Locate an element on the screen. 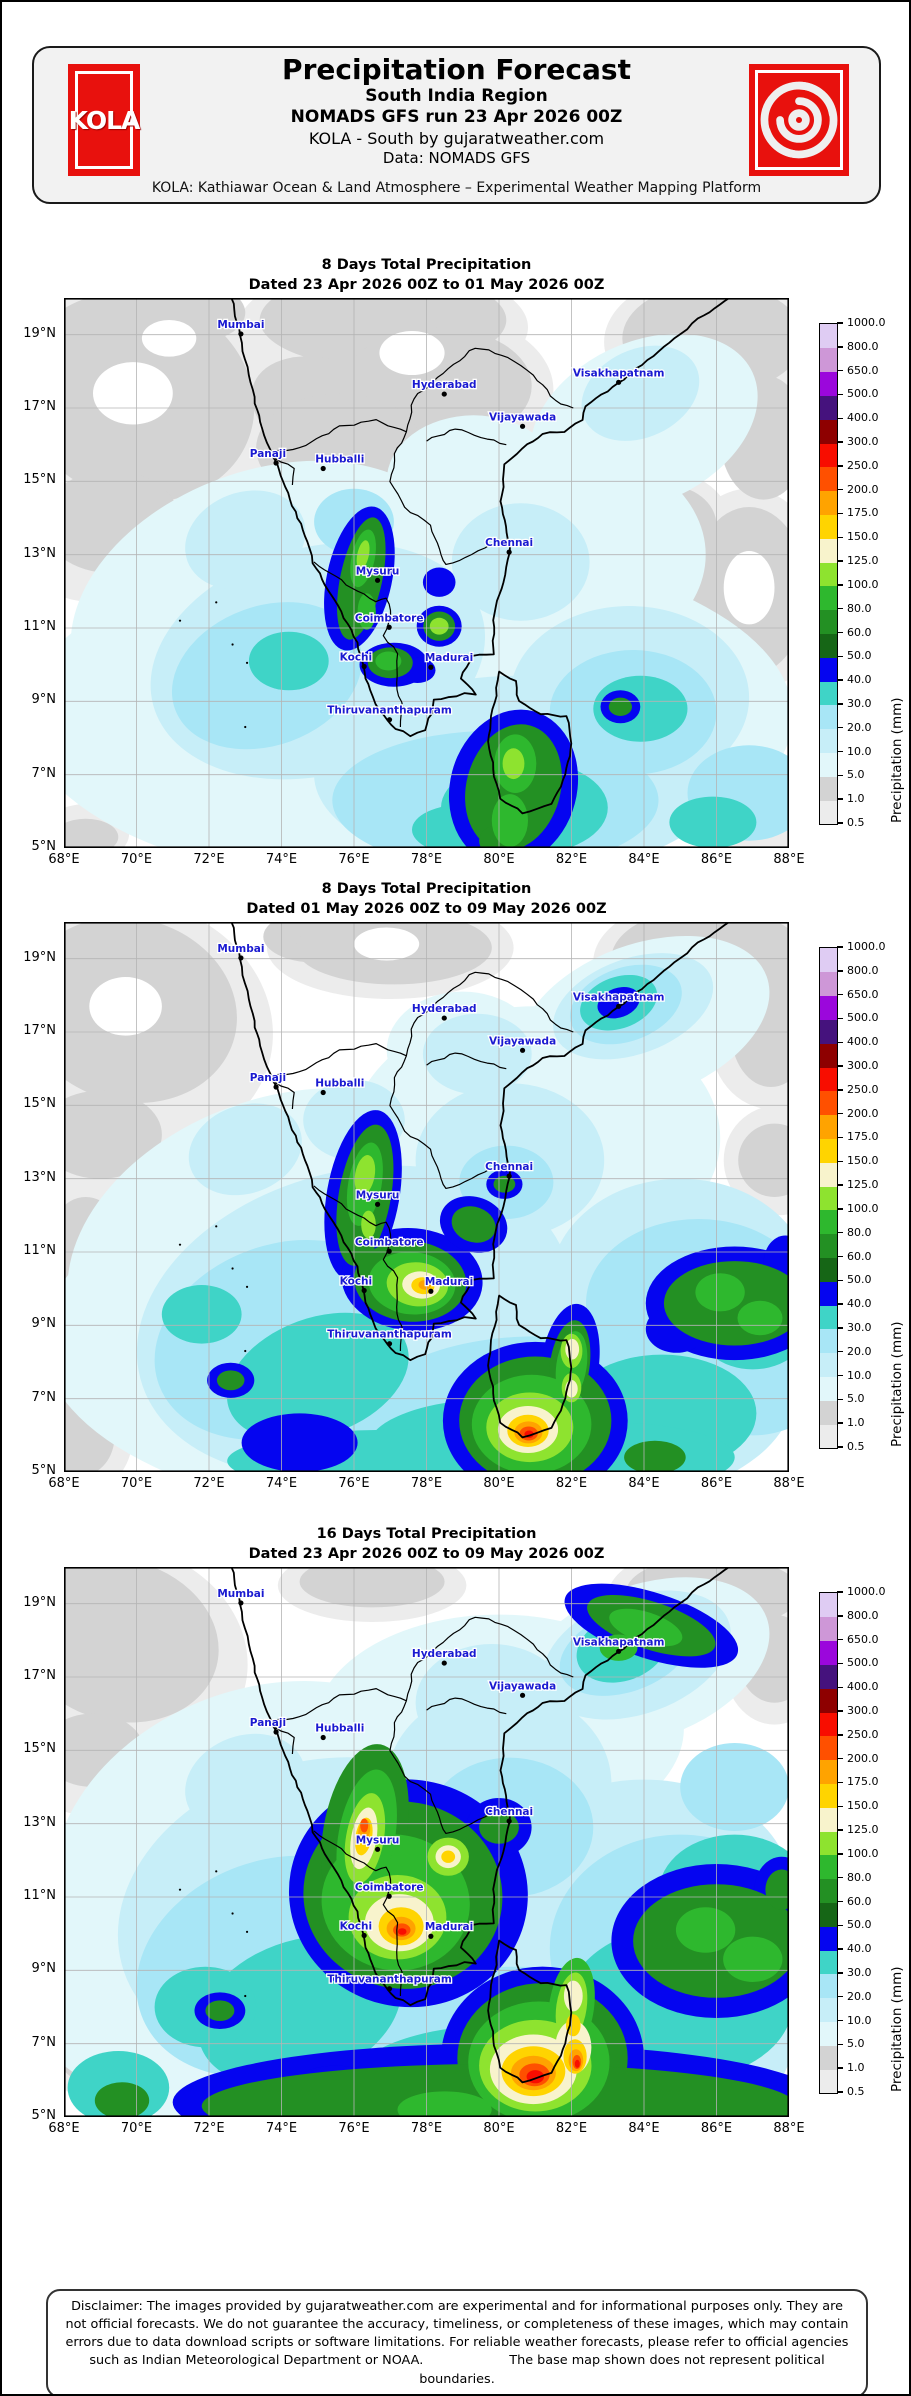 The width and height of the screenshot is (911, 2396). kola-logo: KOLA is located at coordinates (104, 120).